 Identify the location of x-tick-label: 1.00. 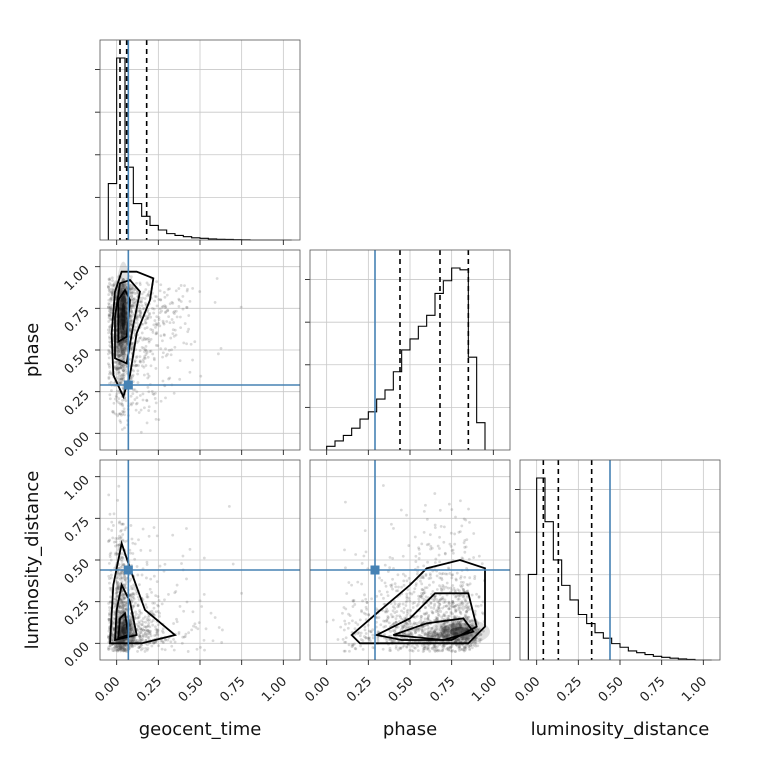
(274, 689).